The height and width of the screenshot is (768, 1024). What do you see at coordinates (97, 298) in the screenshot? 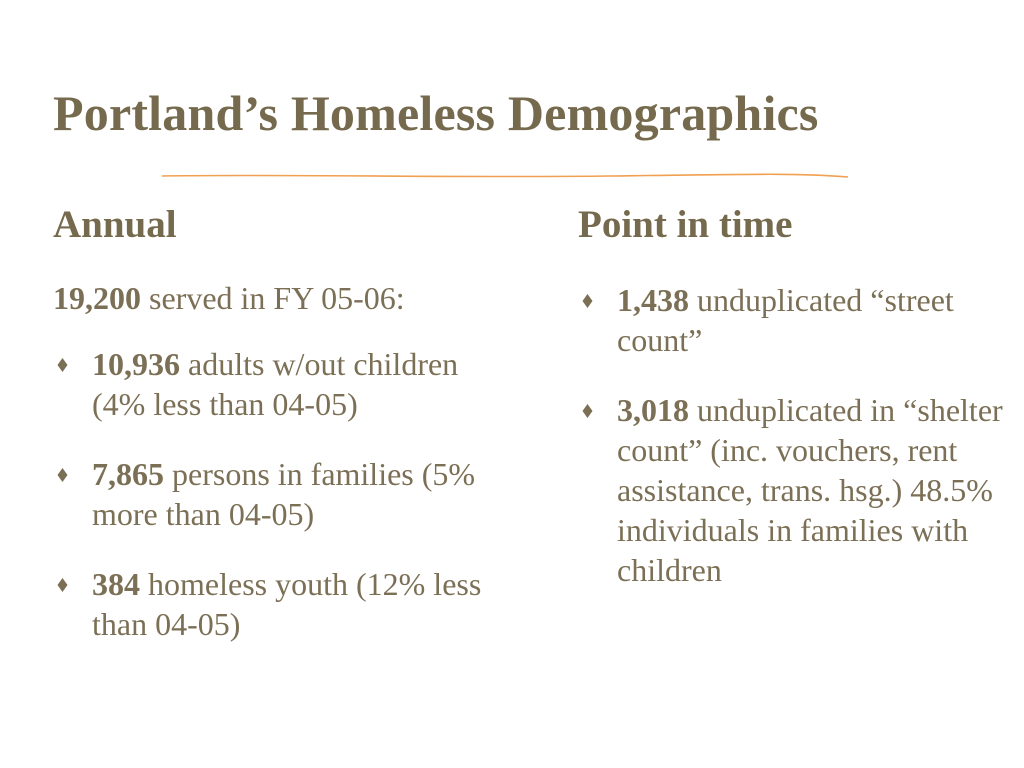
I see `annual-lead-number: 19,200` at bounding box center [97, 298].